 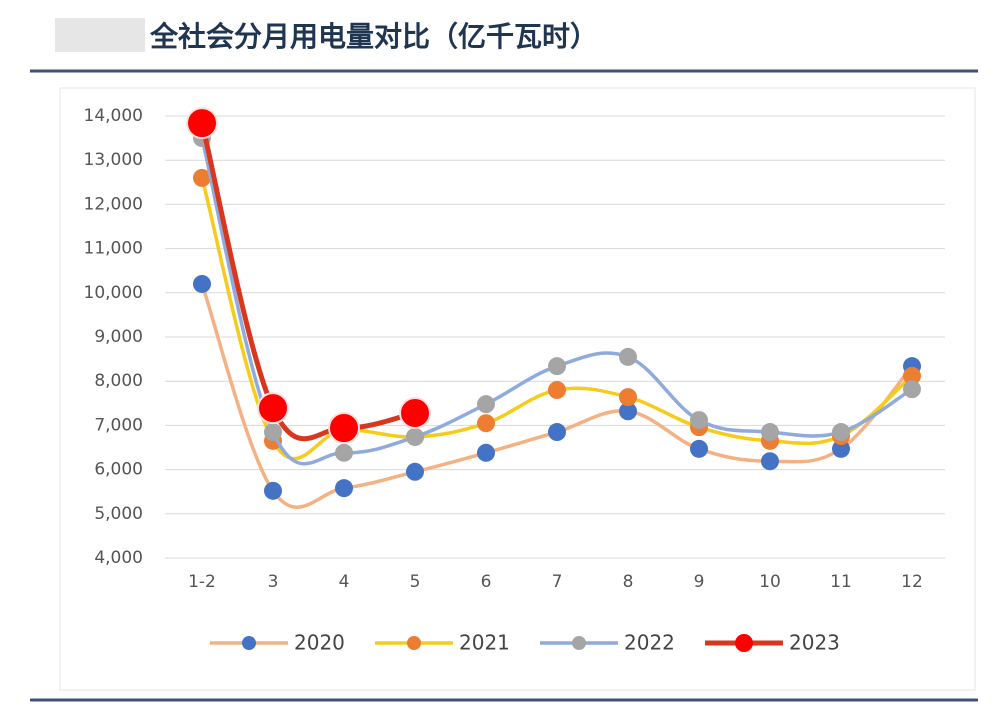 I want to click on y-tick-label: 12,000, so click(x=113, y=204).